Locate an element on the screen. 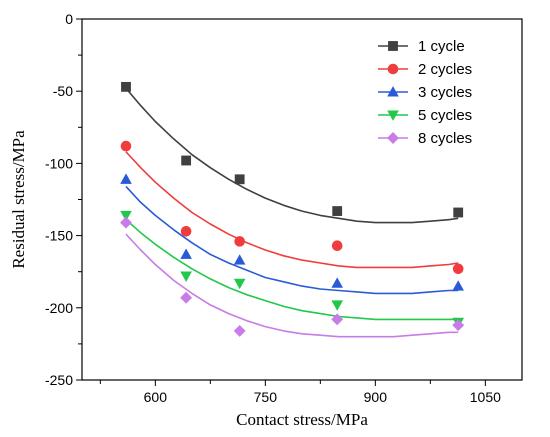 The width and height of the screenshot is (550, 437). y-tick-label: -100 is located at coordinates (59, 163).